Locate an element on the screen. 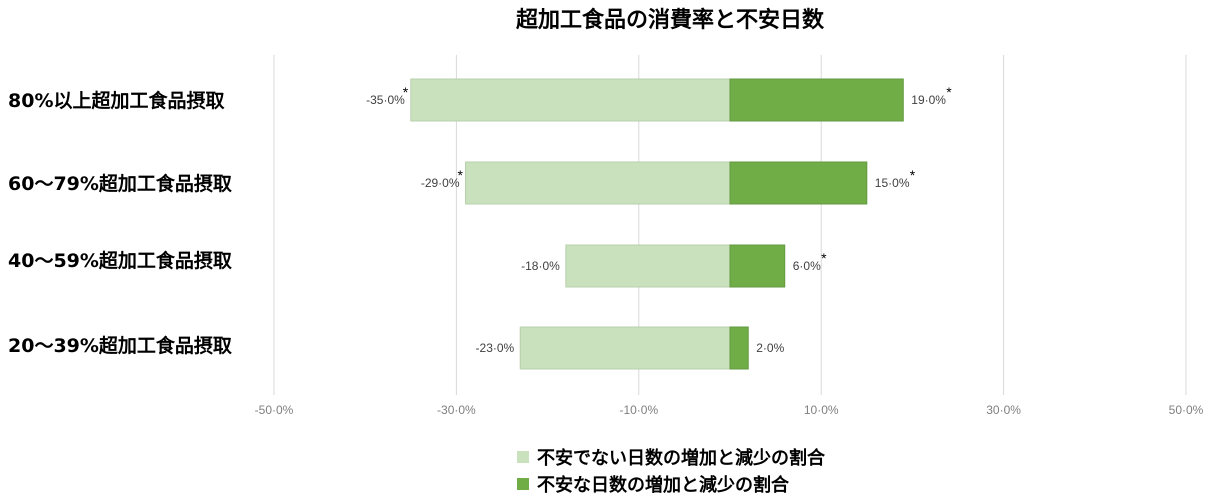 This screenshot has width=1214, height=500. legend-swatch-not-anxious is located at coordinates (523, 457).